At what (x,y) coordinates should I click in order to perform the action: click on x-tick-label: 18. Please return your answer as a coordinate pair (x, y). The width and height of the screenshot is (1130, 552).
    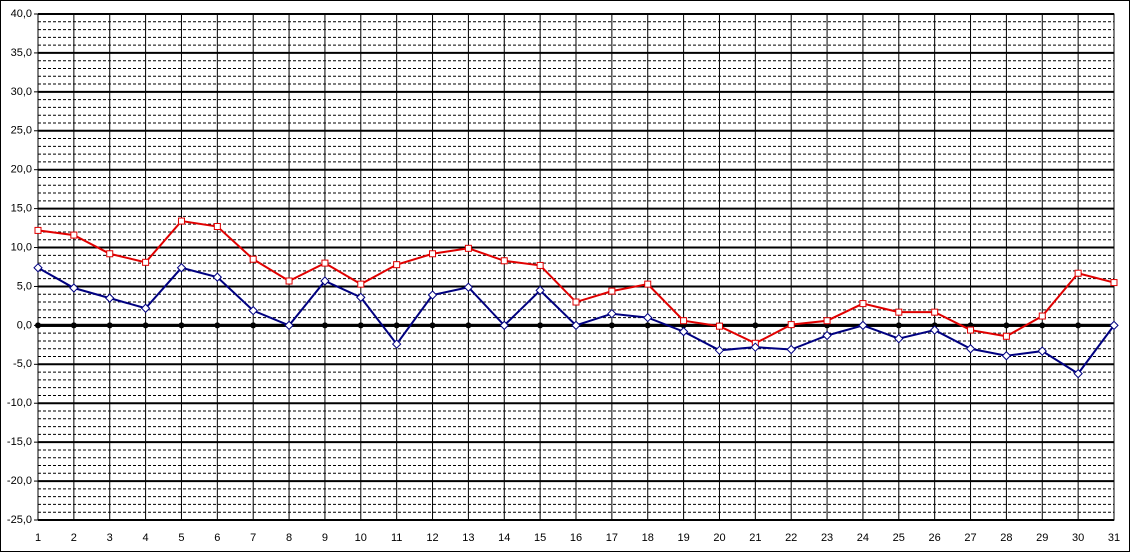
    Looking at the image, I should click on (648, 538).